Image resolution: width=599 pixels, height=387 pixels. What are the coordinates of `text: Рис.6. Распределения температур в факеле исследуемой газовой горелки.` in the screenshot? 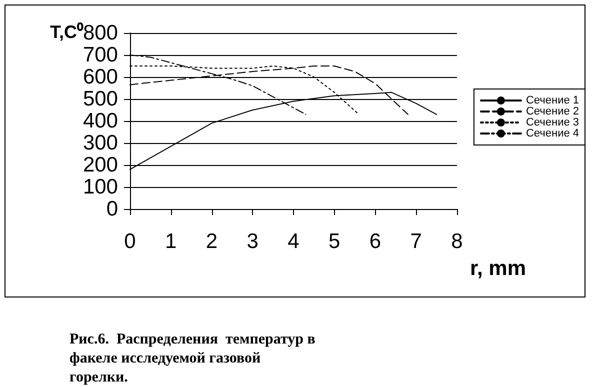 It's located at (195, 359).